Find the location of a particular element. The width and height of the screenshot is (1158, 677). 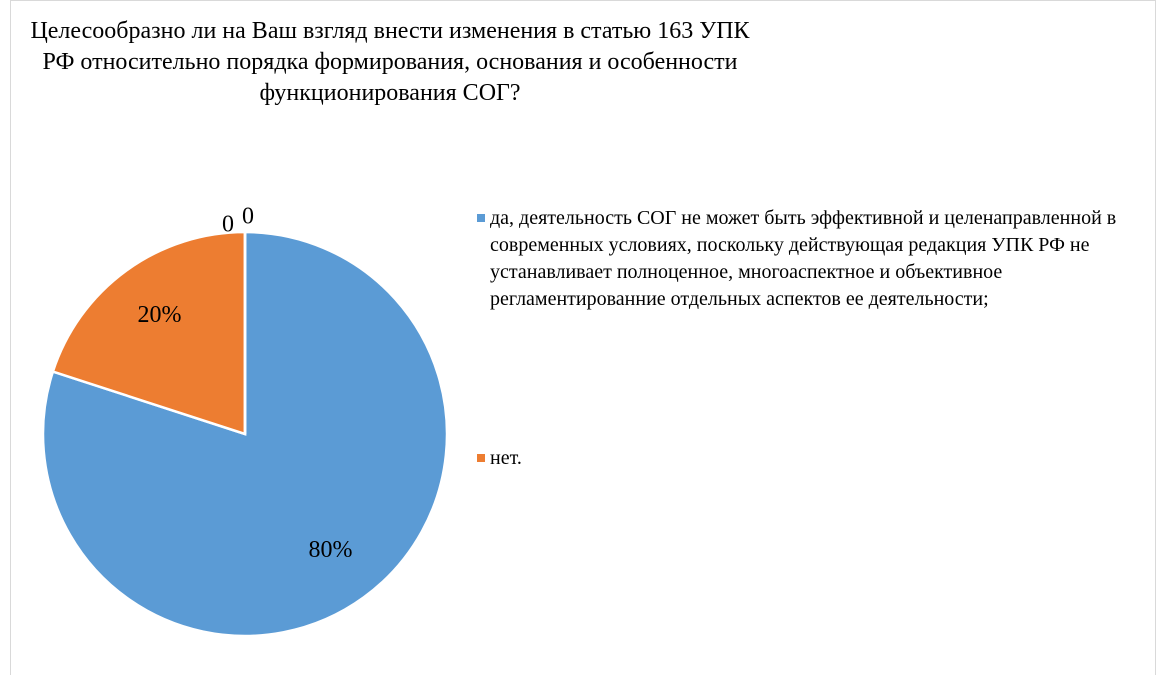

pie-slice is located at coordinates (149, 333).